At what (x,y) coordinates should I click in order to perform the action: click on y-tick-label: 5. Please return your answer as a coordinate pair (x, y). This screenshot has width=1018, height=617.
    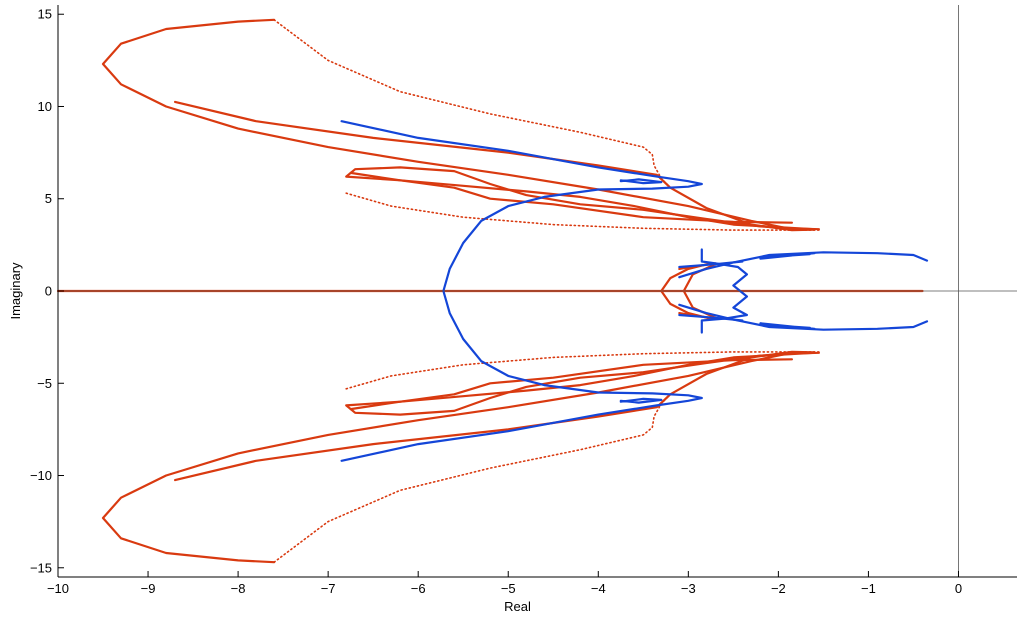
    Looking at the image, I should click on (48, 198).